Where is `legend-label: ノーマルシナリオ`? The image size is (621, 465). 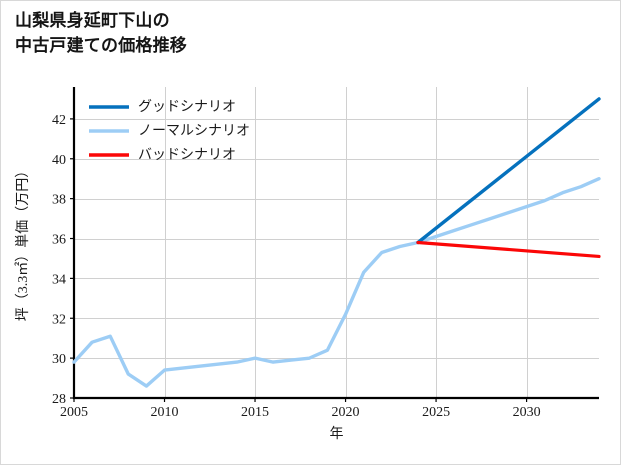 legend-label: ノーマルシナリオ is located at coordinates (194, 131).